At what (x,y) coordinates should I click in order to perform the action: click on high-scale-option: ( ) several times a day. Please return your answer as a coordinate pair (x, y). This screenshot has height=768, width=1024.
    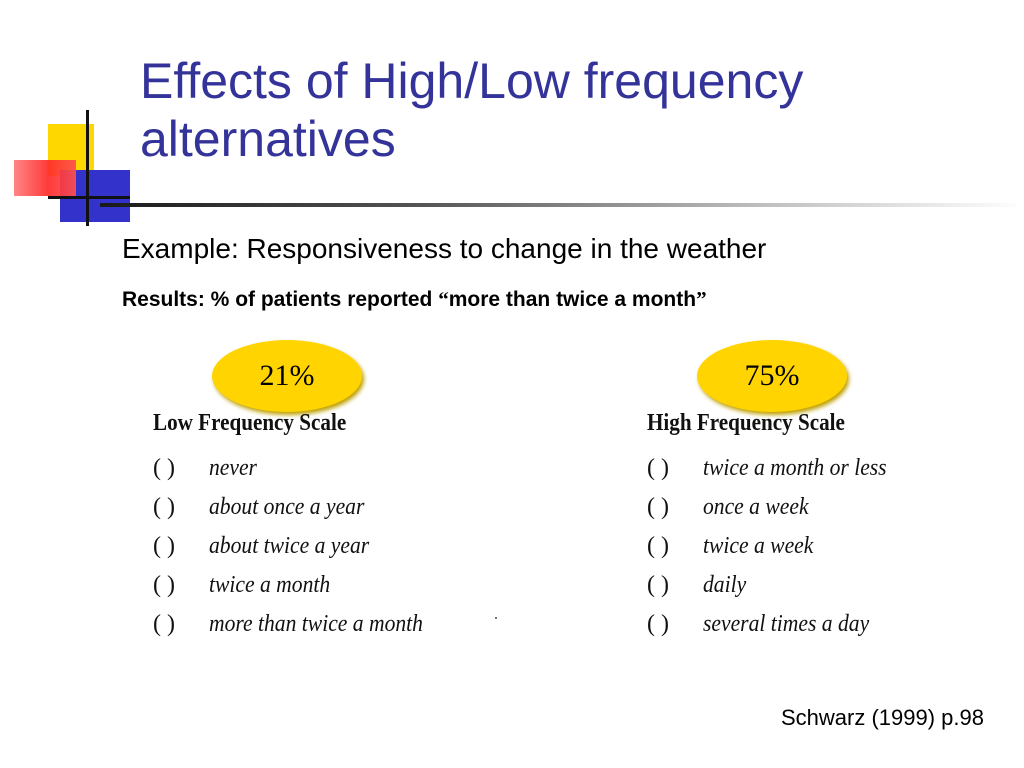
    Looking at the image, I should click on (817, 624).